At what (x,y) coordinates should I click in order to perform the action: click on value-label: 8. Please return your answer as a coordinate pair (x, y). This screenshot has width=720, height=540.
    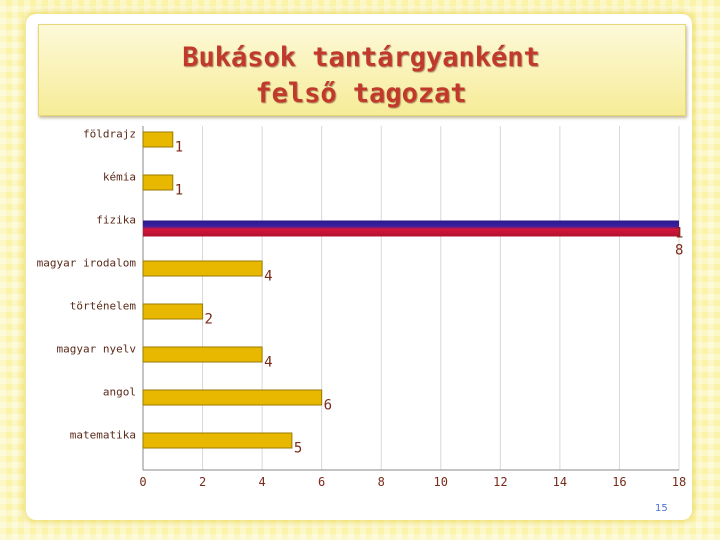
    Looking at the image, I should click on (679, 251).